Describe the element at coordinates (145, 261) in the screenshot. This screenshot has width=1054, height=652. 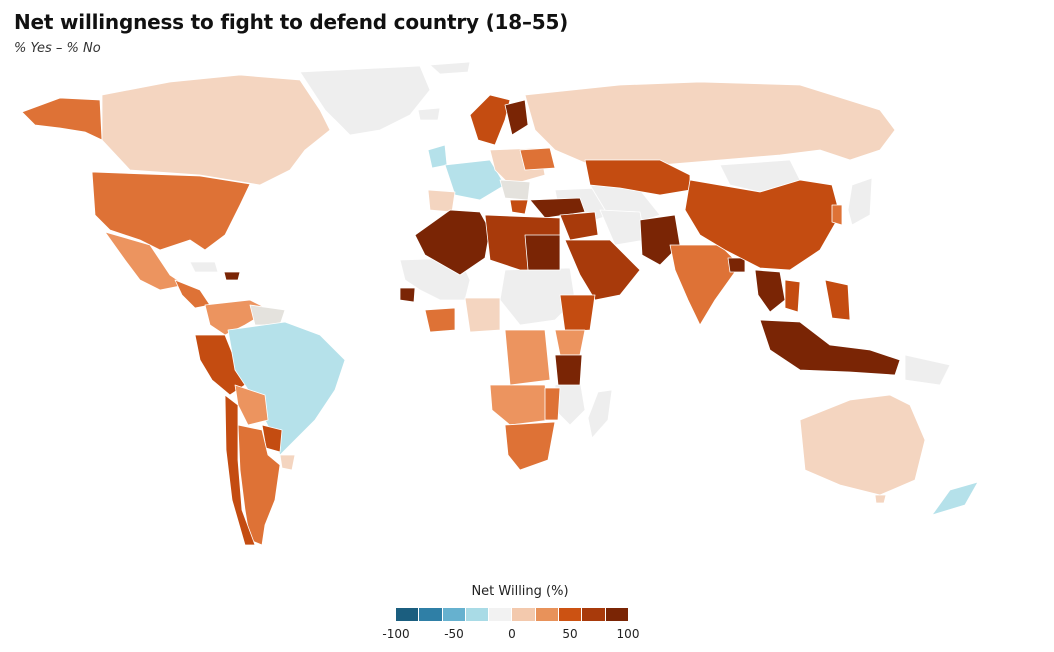
I see `region-mexico` at that location.